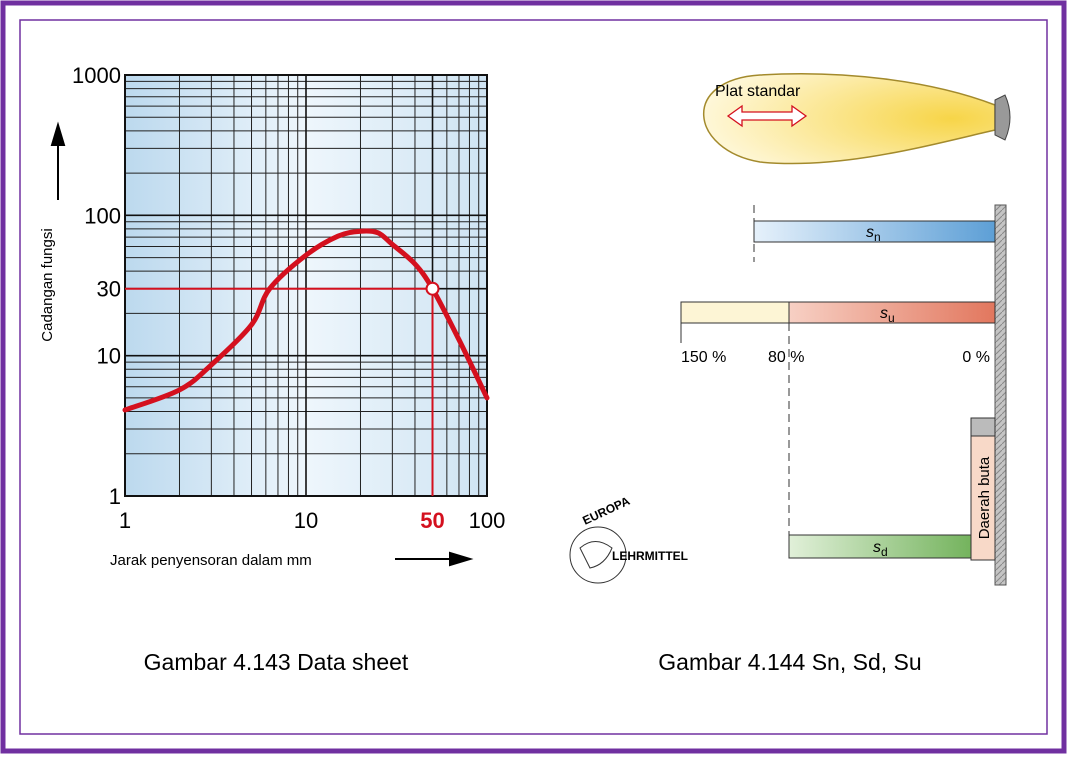 Image resolution: width=1067 pixels, height=759 pixels. I want to click on x-tick-label: 10, so click(306, 520).